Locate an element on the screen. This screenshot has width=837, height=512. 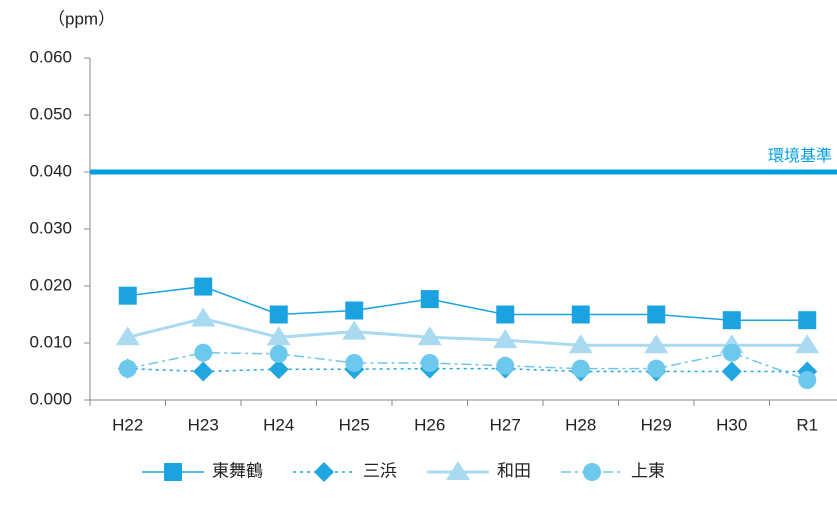
y-tick-label: 0.020 is located at coordinates (50, 284).